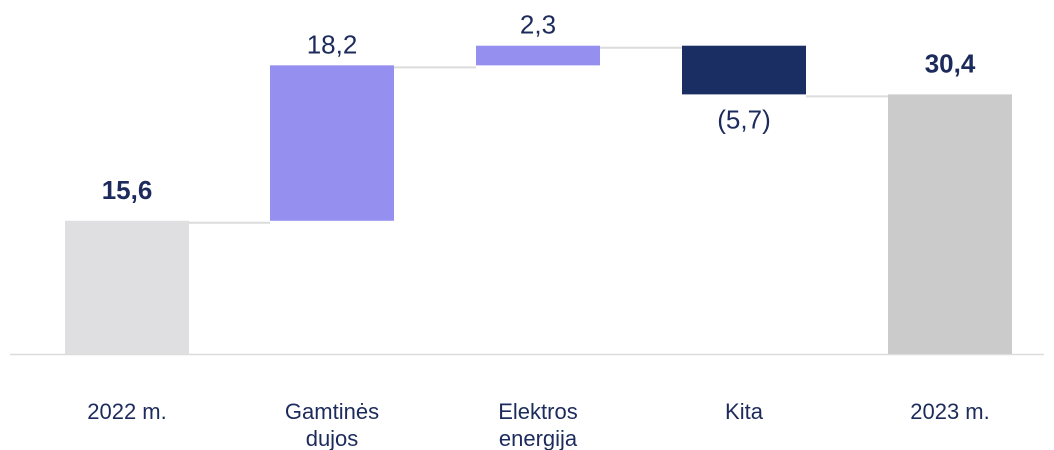  I want to click on category-label: Elektros energija, so click(538, 424).